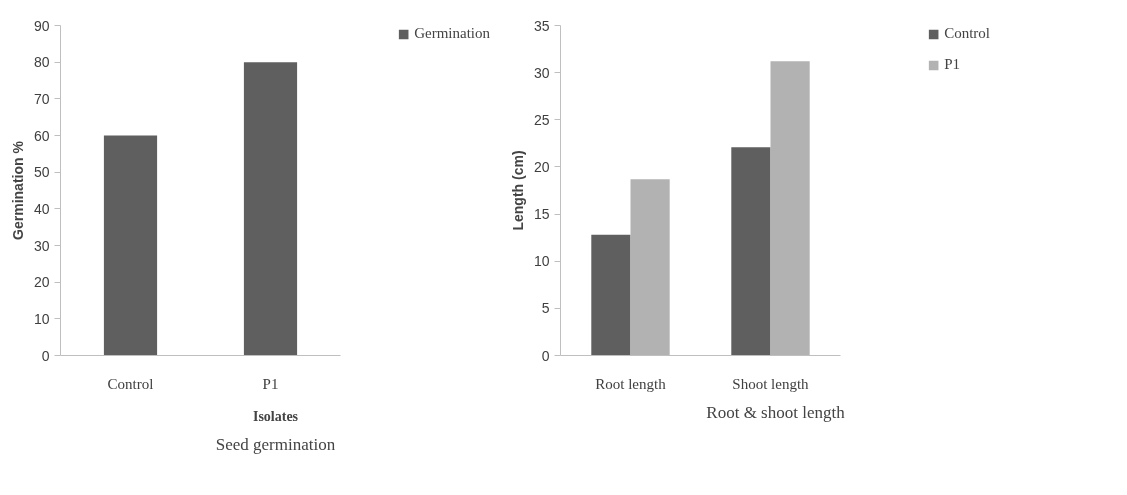 The width and height of the screenshot is (1127, 495). I want to click on y-axis-title: Germination %, so click(17, 190).